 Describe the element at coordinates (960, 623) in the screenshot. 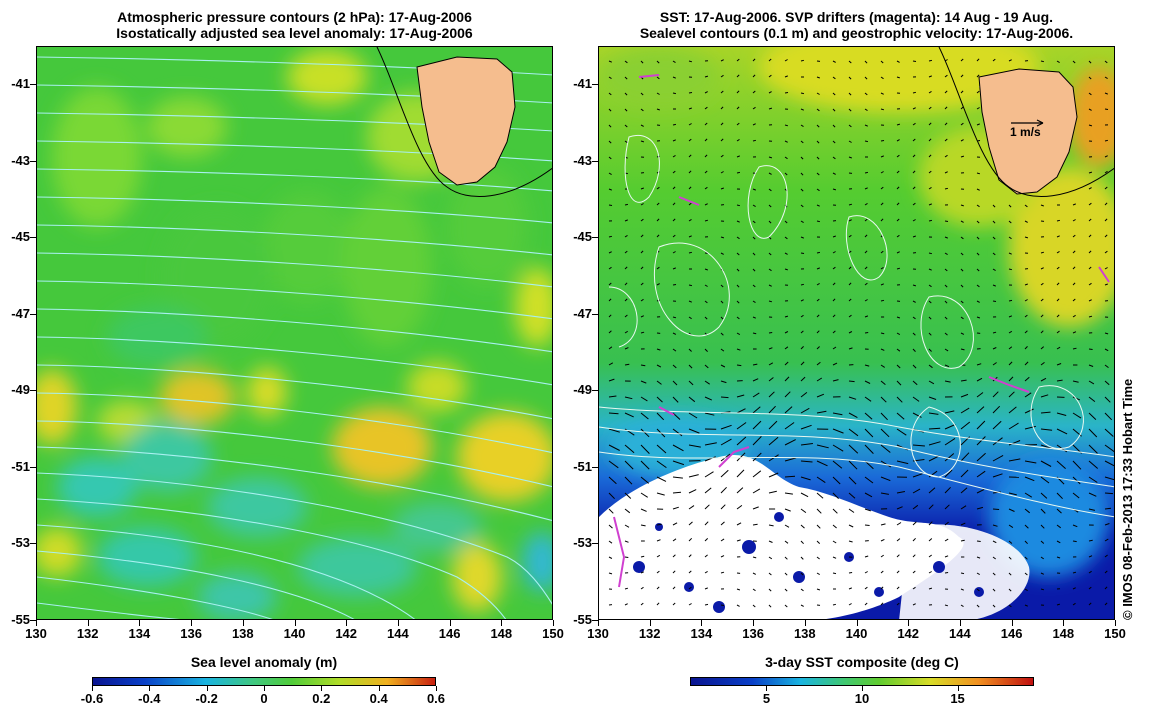

I see `lon-tick-mark` at that location.